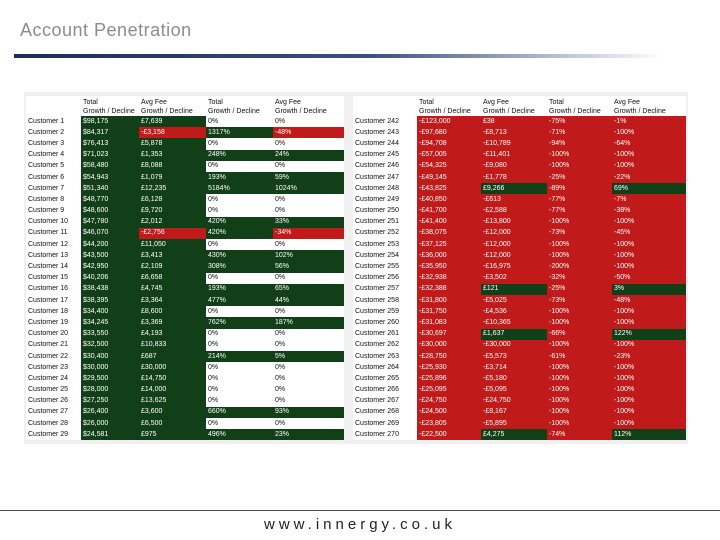  Describe the element at coordinates (579, 278) in the screenshot. I see `value-cell: -32%` at that location.